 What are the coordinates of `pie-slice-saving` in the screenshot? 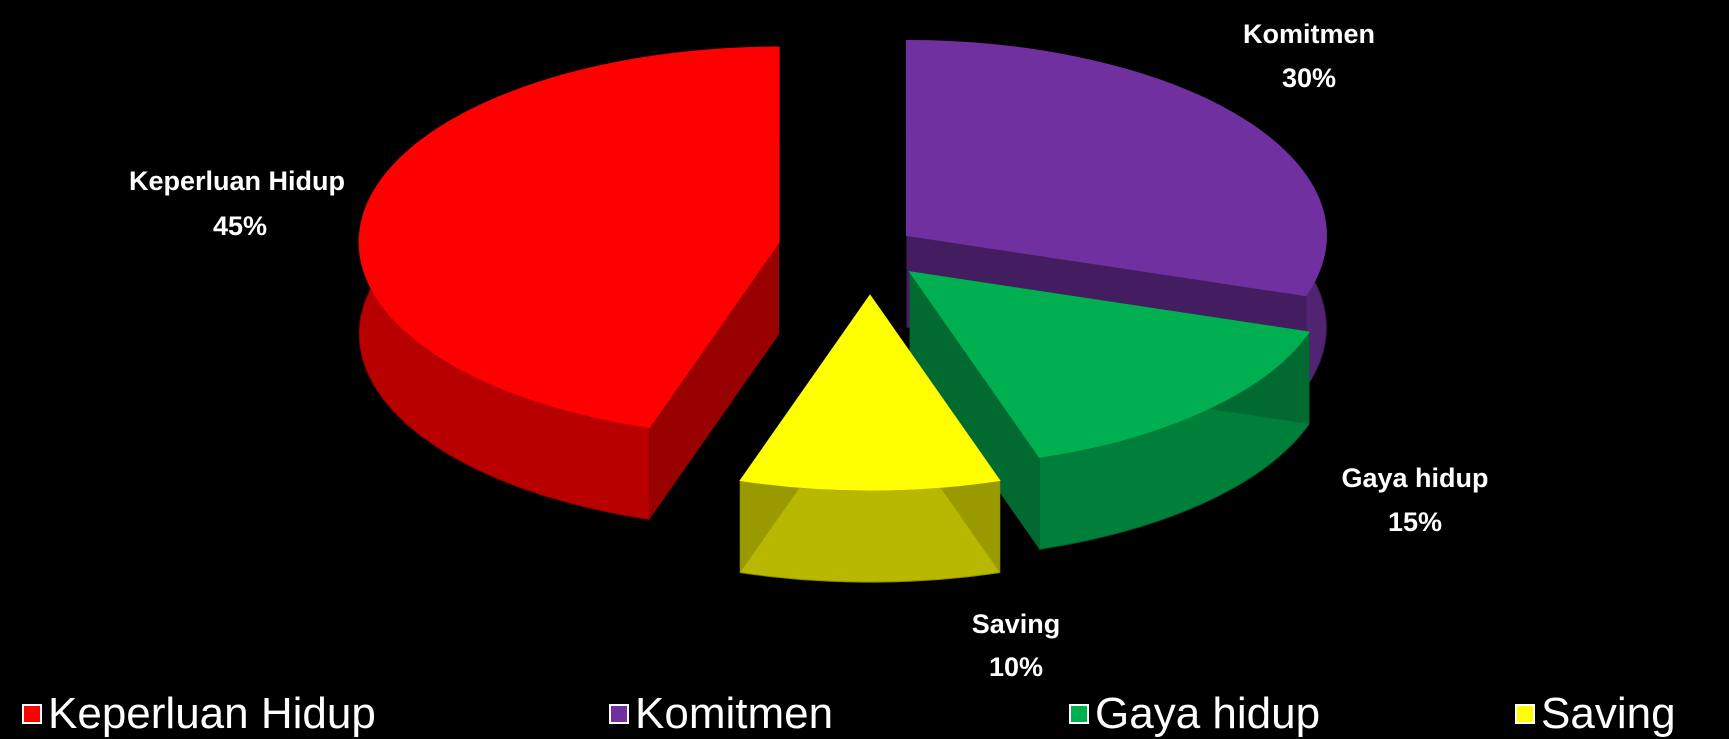 It's located at (870, 438).